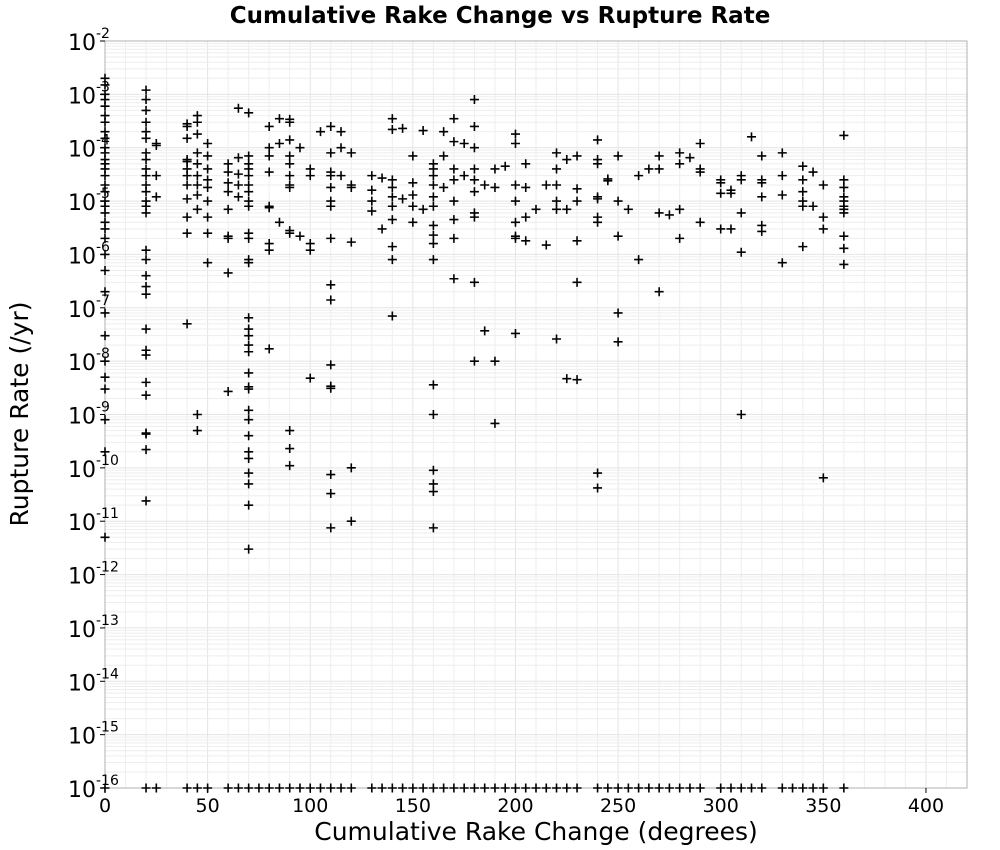  Describe the element at coordinates (89, 201) in the screenshot. I see `y-tick-label: 10⁻⁵` at that location.